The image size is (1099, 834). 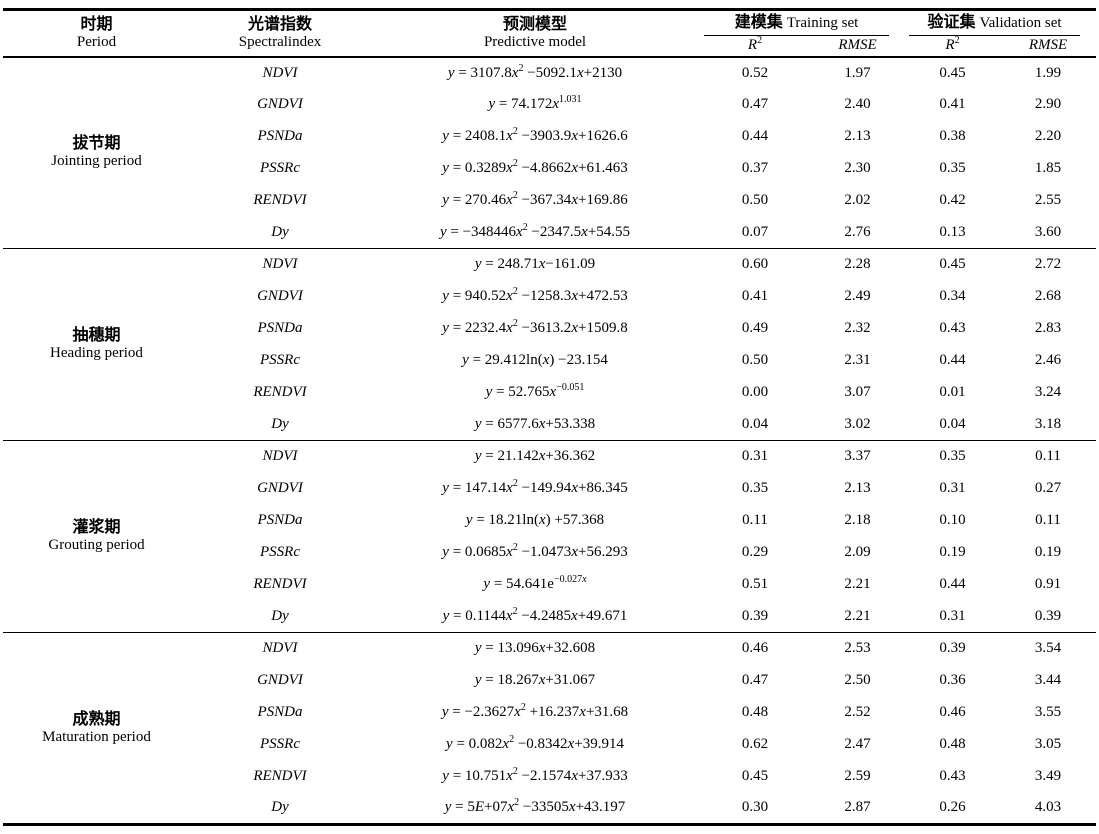 What do you see at coordinates (280, 33) in the screenshot?
I see `spectral-index-column-header: 光谱指数 Spectralindex` at bounding box center [280, 33].